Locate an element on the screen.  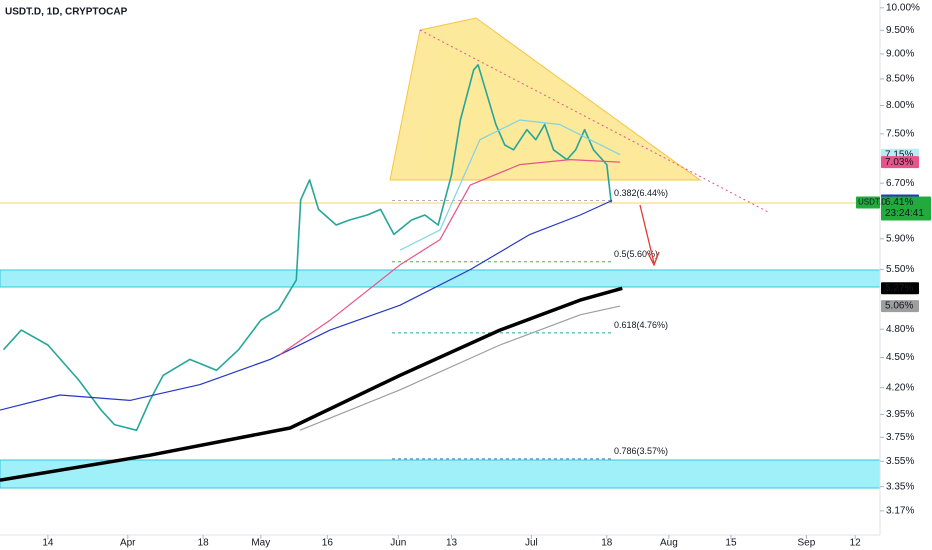
x-tick-label: 13 is located at coordinates (452, 543).